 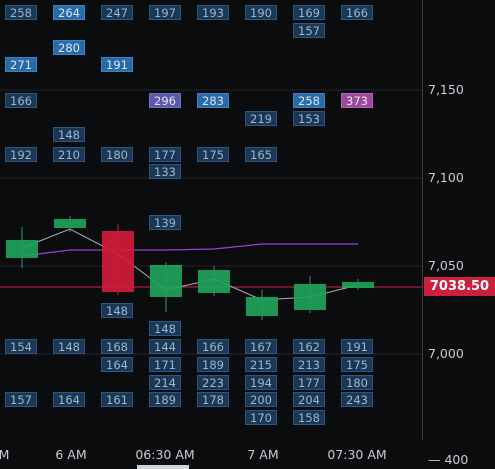 What do you see at coordinates (446, 353) in the screenshot?
I see `y-label-7000: 7,000` at bounding box center [446, 353].